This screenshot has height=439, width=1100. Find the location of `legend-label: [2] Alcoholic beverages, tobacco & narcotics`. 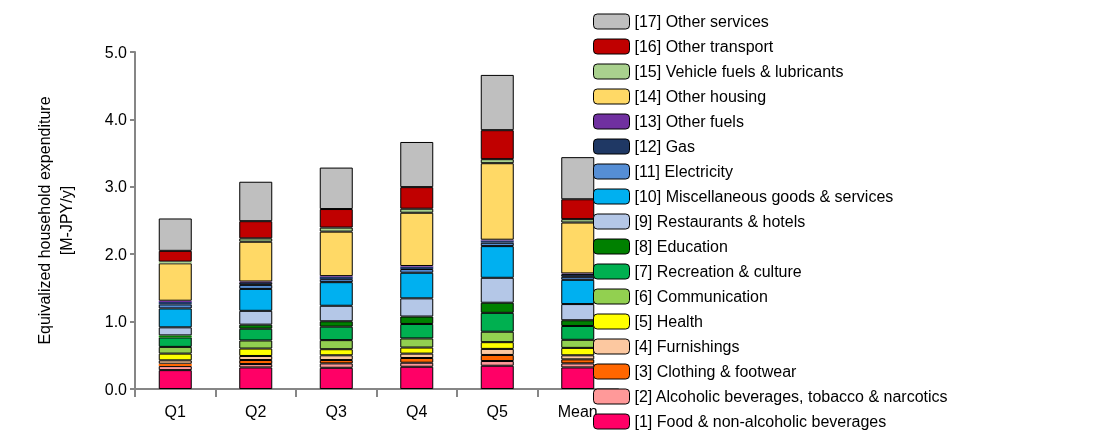

legend-label: [2] Alcoholic beverages, tobacco & narcotics is located at coordinates (791, 396).